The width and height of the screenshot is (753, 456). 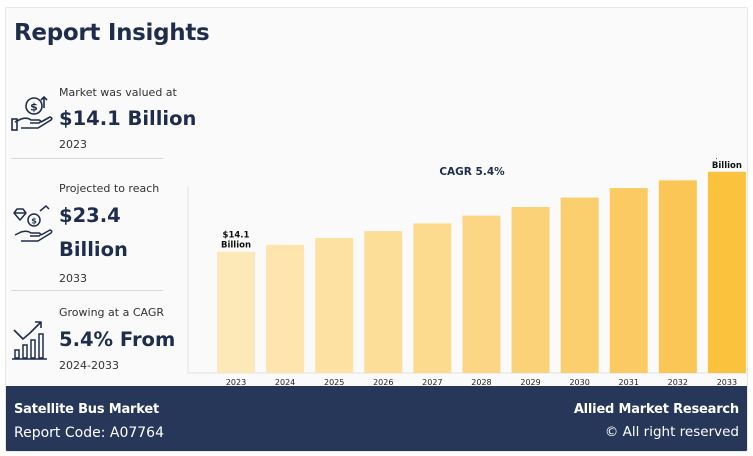 What do you see at coordinates (87, 233) in the screenshot?
I see `stat-projected-value: $ Projected to reach $23.4 Billion 2033` at bounding box center [87, 233].